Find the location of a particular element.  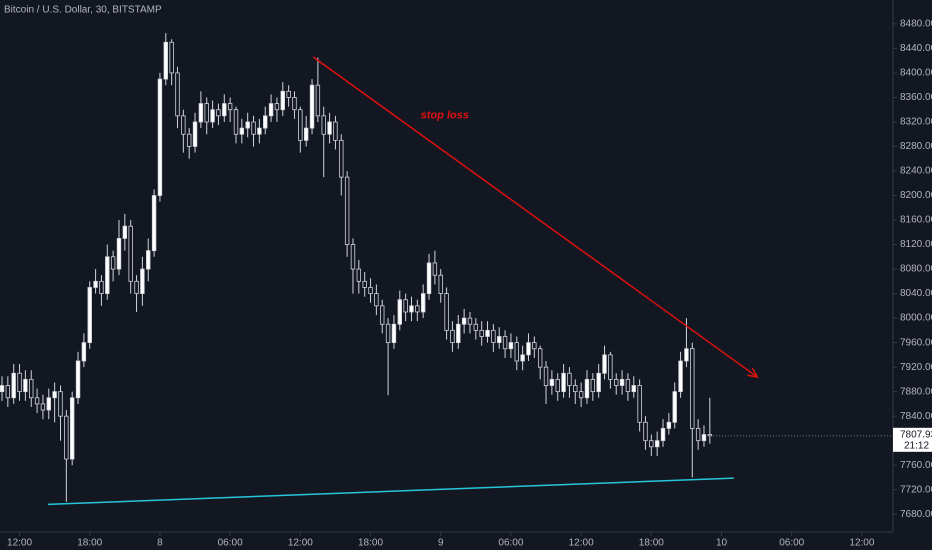

y-tick-label: 7920.00 is located at coordinates (916, 367).